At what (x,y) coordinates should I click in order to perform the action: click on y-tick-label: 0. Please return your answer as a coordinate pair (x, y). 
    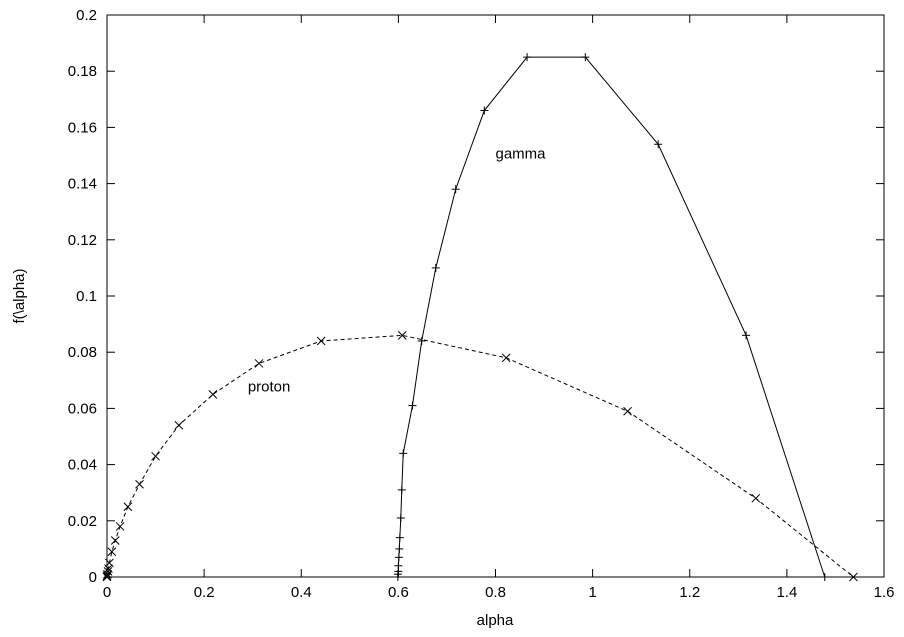
    Looking at the image, I should click on (93, 577).